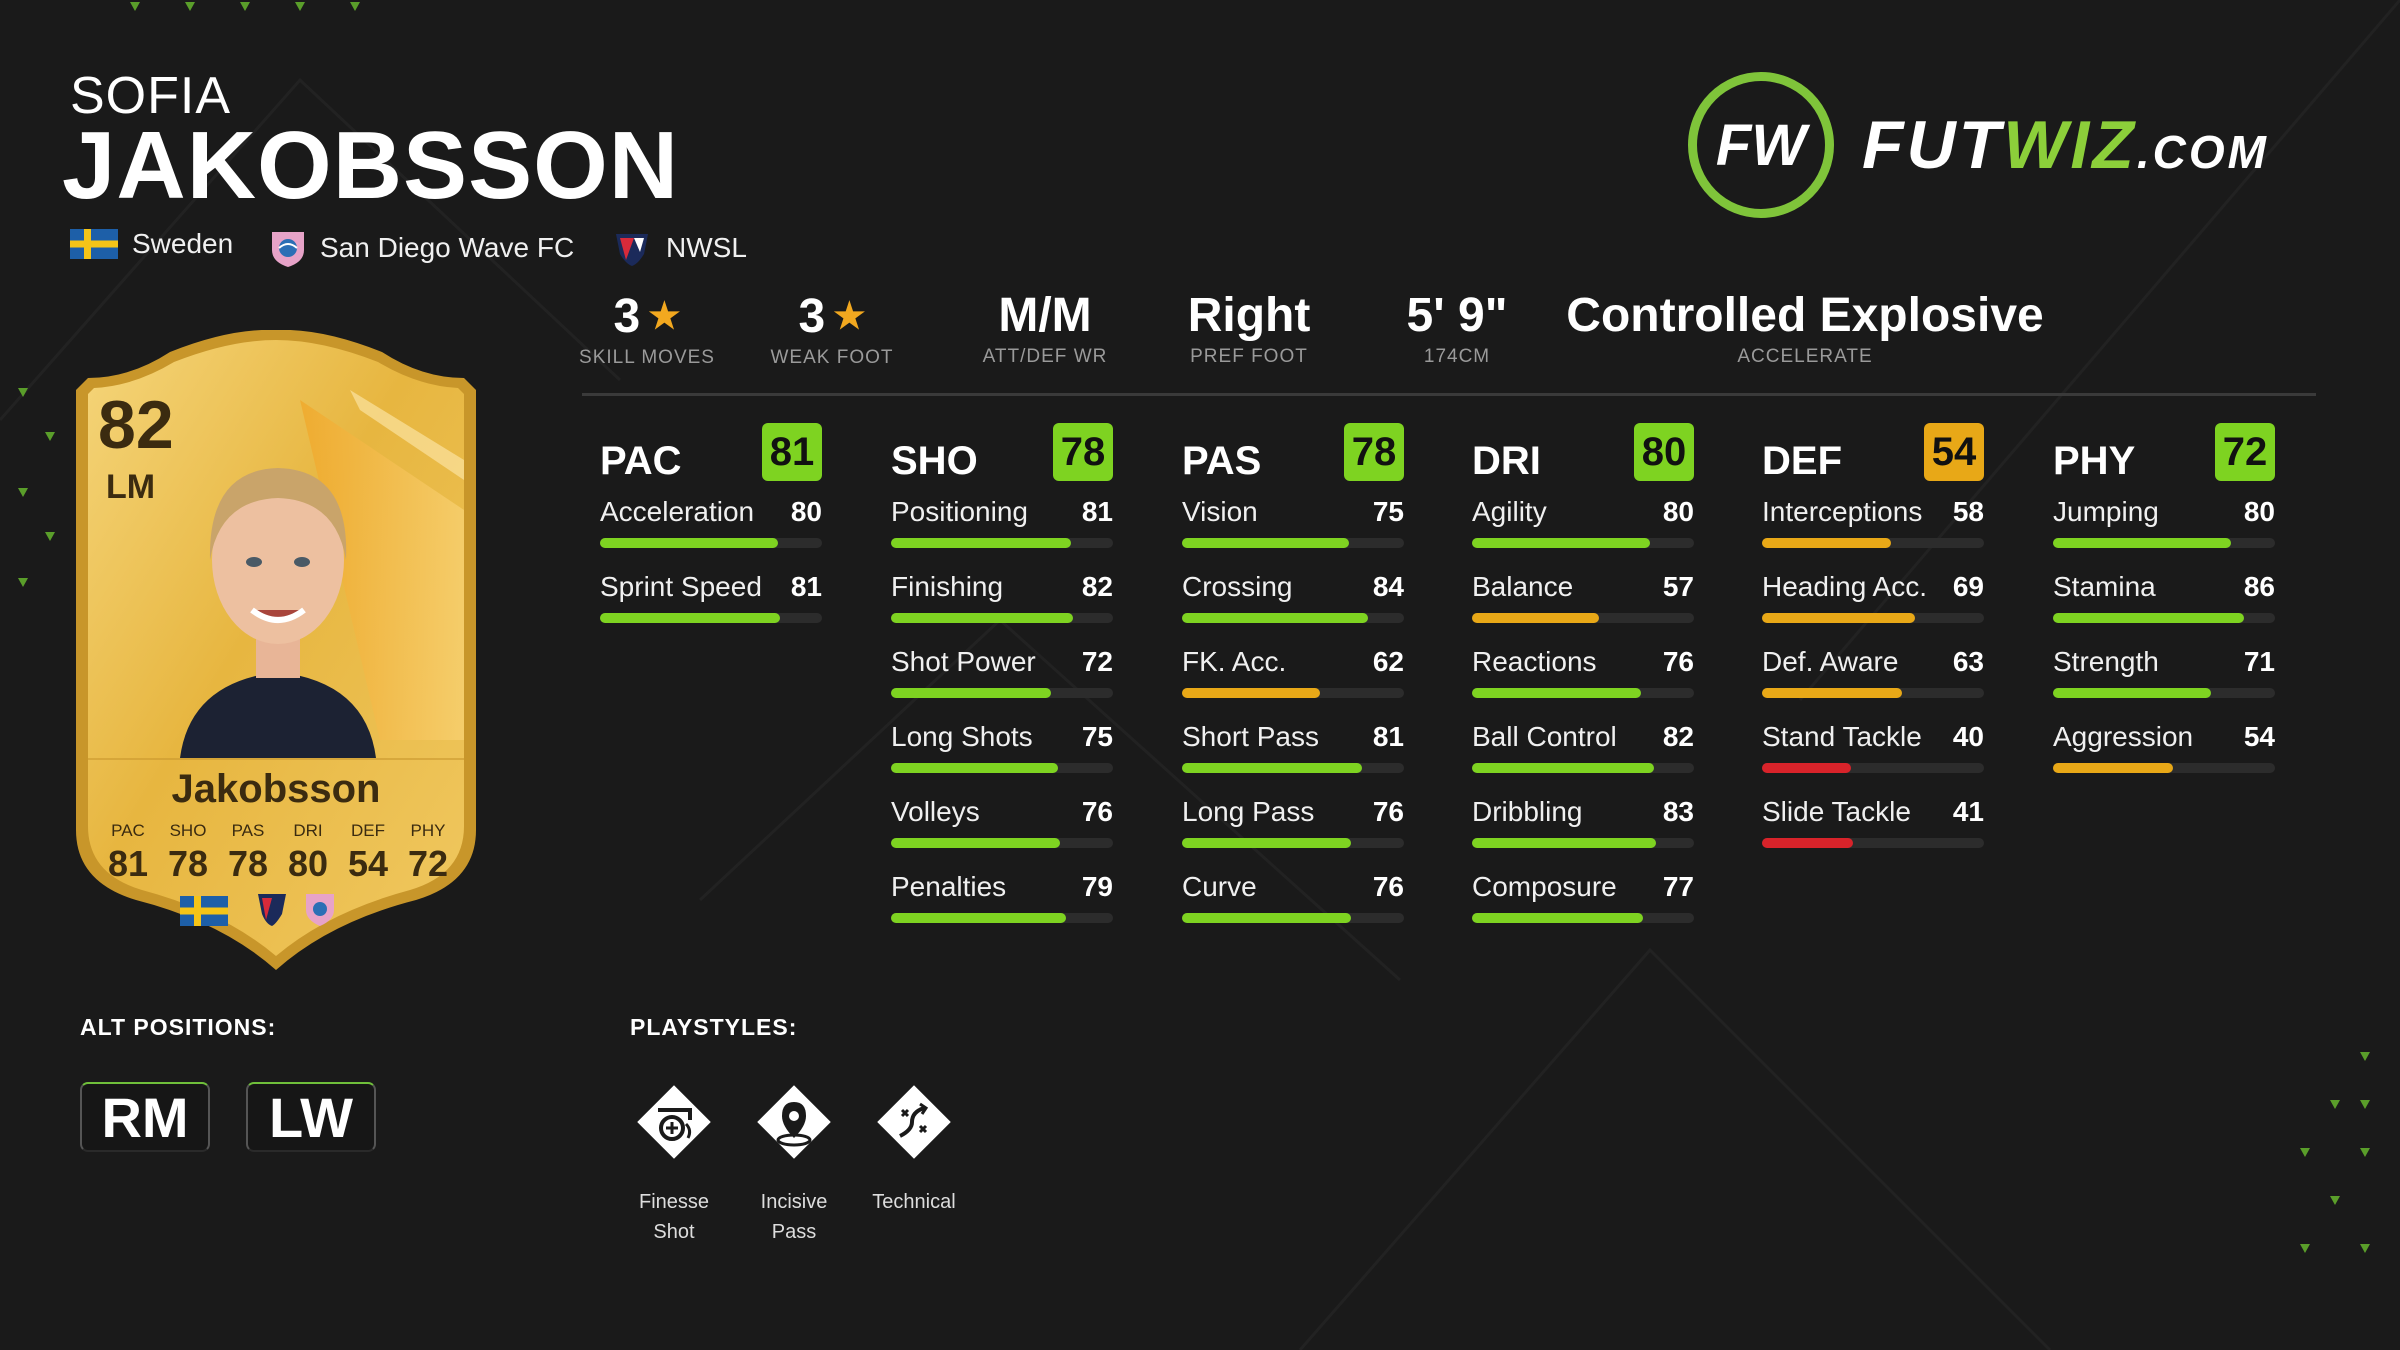 This screenshot has width=2400, height=1350. I want to click on nation-info: Sweden, so click(151, 244).